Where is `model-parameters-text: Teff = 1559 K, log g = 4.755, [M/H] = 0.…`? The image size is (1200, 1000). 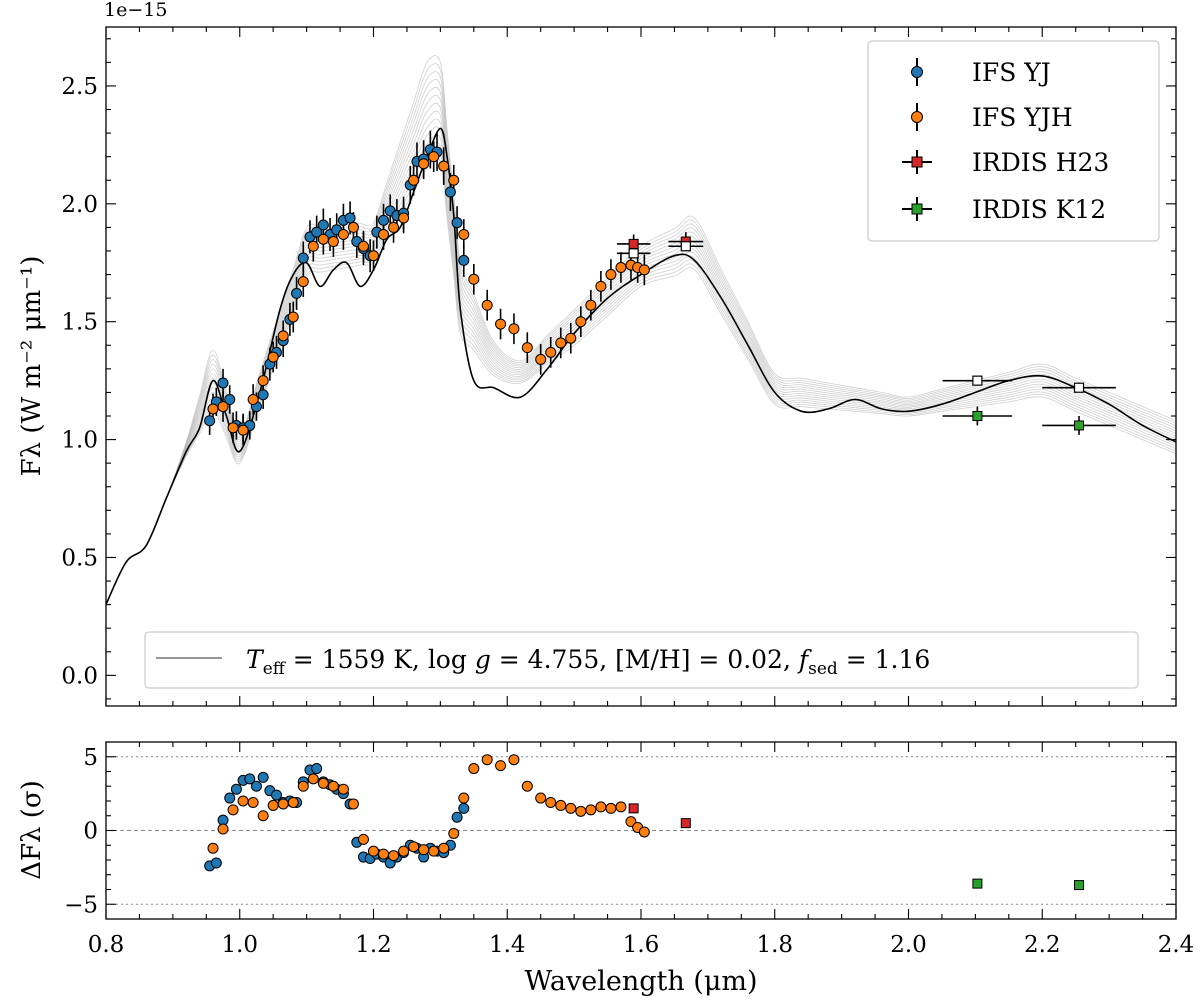 model-parameters-text: Teff = 1559 K, log g = 4.755, [M/H] = 0.… is located at coordinates (588, 662).